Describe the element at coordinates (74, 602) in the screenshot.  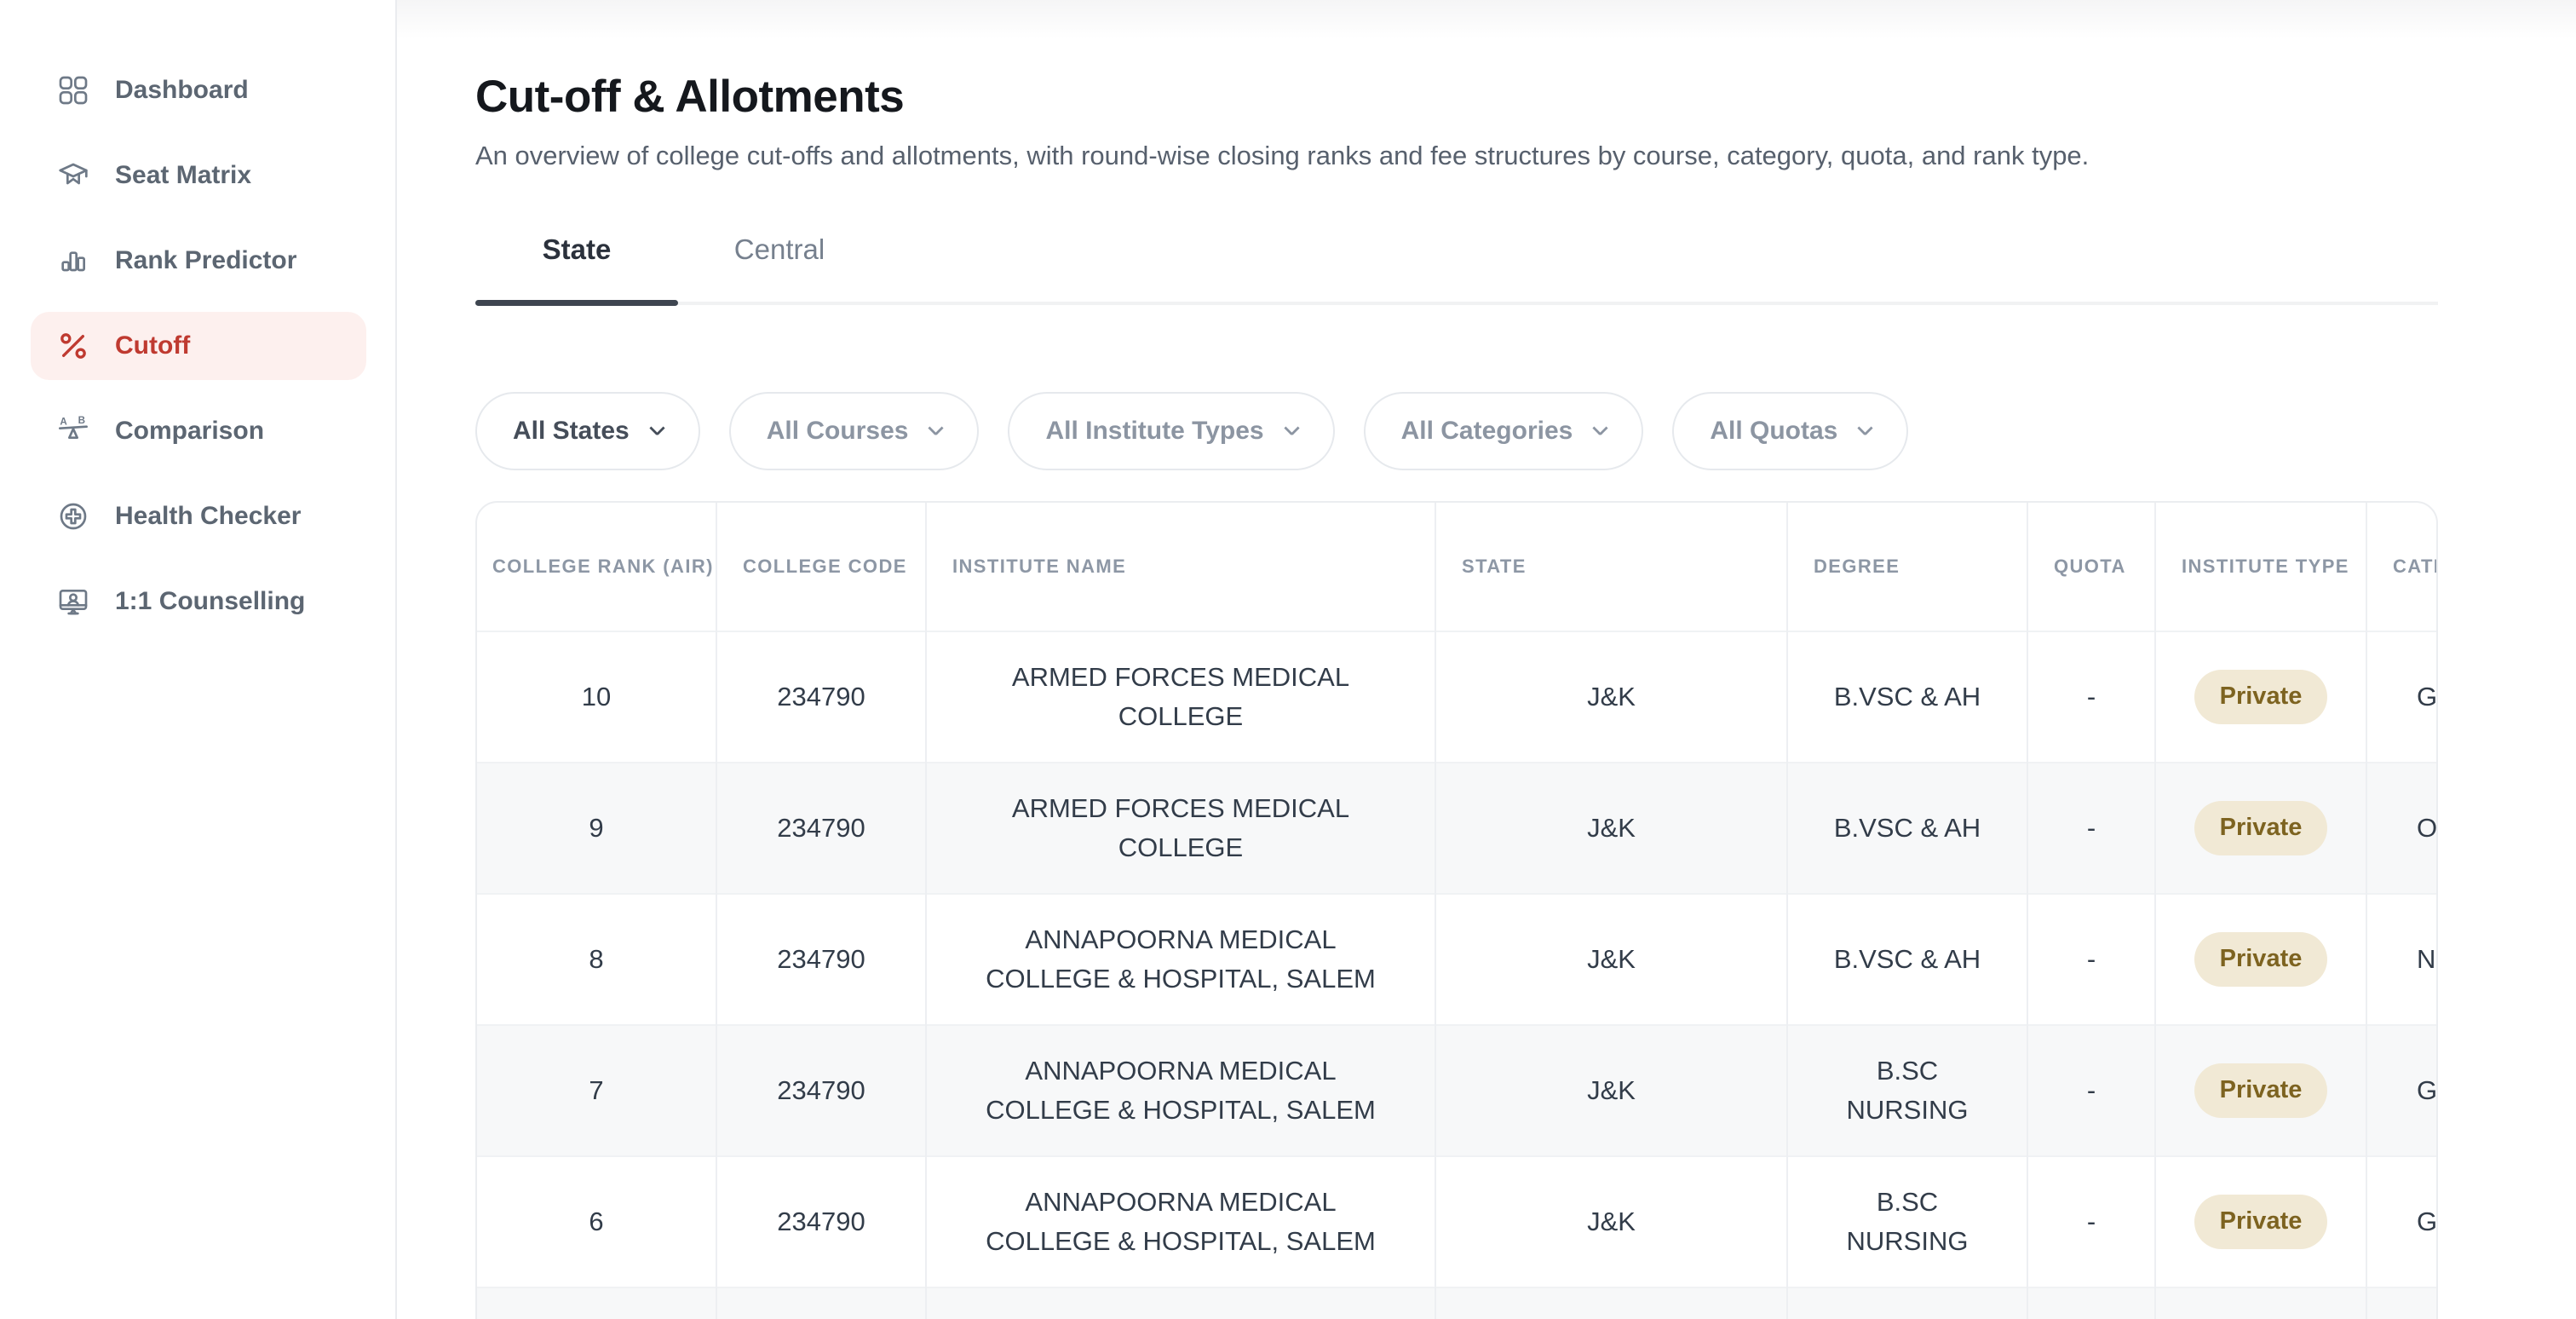
I see `counselling-monitor-icon` at that location.